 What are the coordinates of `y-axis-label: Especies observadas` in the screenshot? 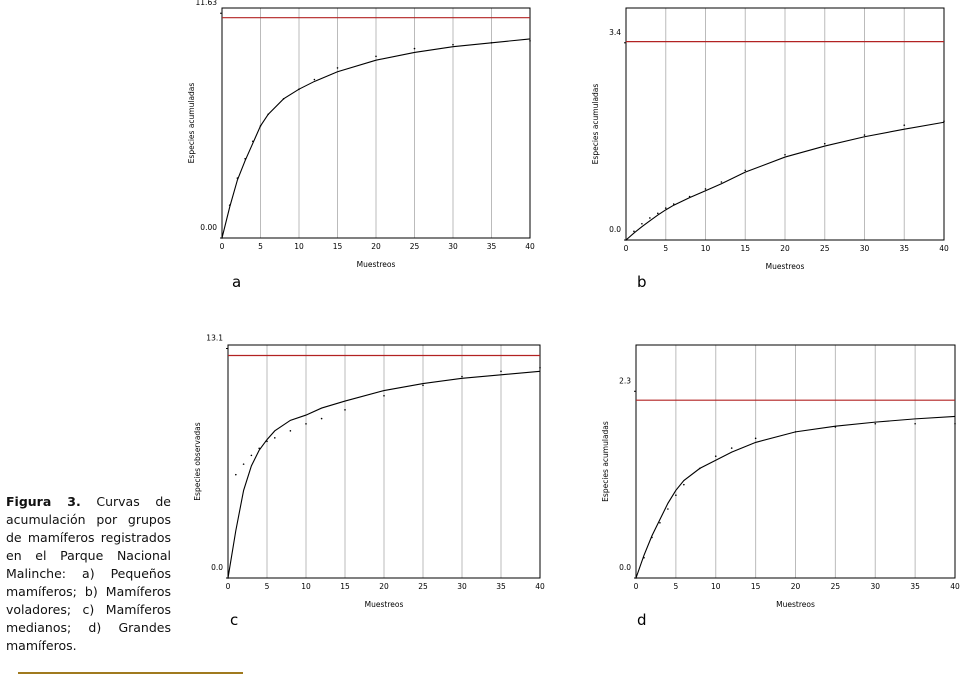 It's located at (197, 461).